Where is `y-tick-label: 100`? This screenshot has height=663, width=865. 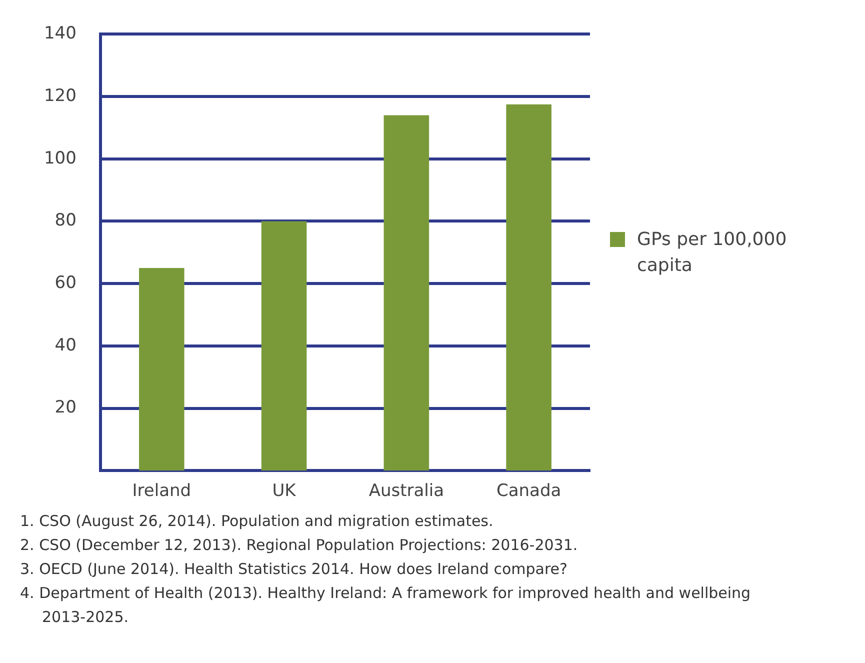 y-tick-label: 100 is located at coordinates (60, 158).